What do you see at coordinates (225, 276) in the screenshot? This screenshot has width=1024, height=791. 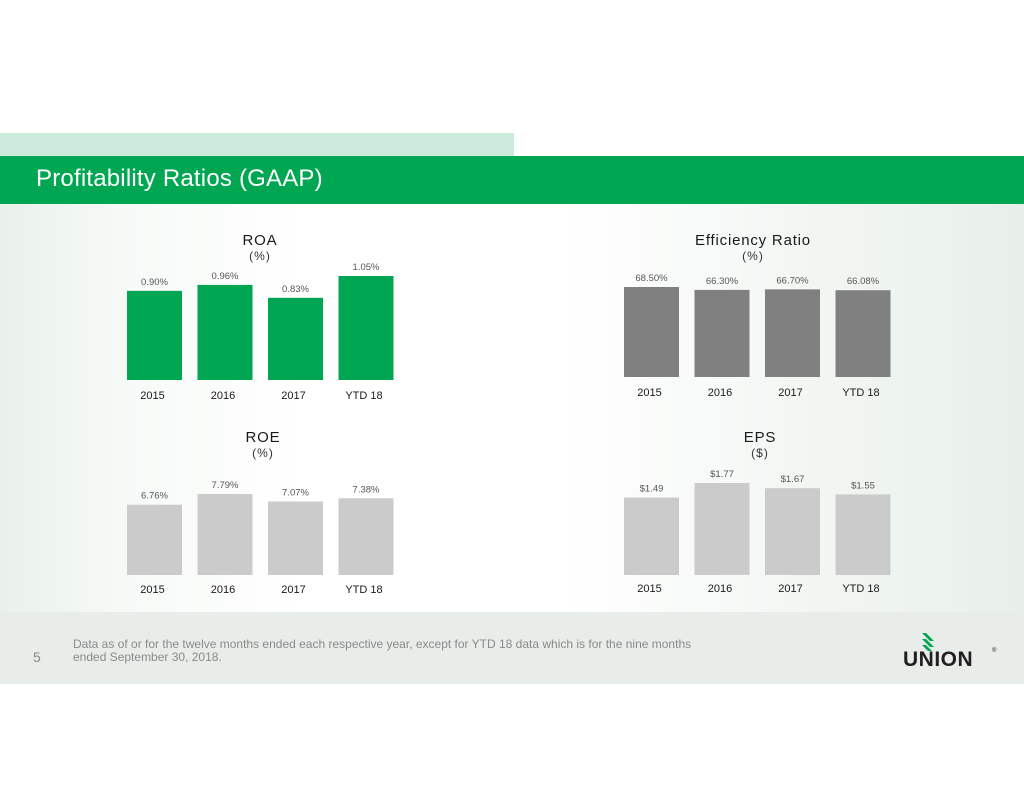 I see `roa-value-label-1: 0.96%` at bounding box center [225, 276].